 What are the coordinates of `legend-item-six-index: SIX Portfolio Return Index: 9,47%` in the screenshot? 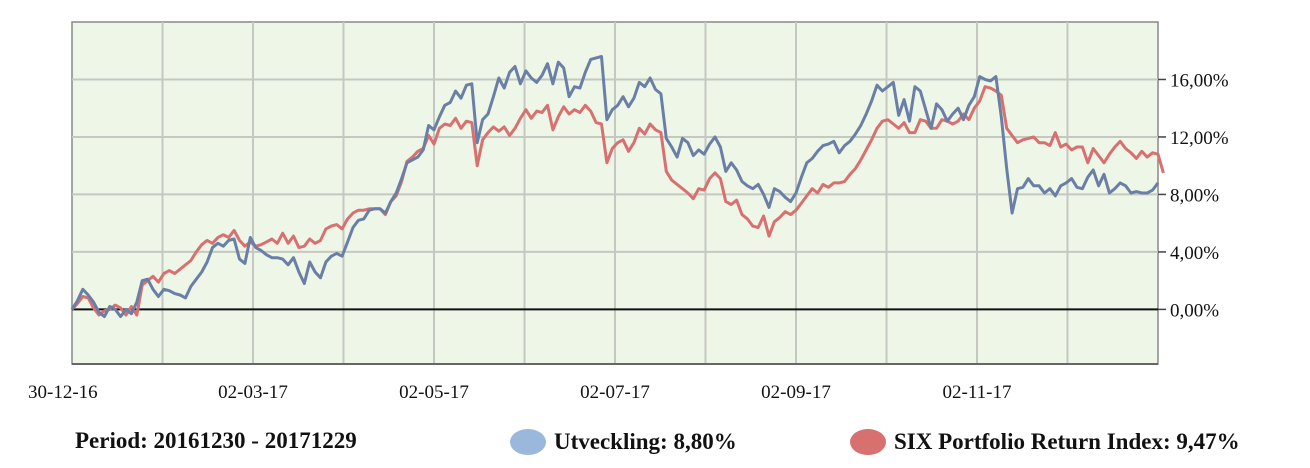 It's located at (1045, 442).